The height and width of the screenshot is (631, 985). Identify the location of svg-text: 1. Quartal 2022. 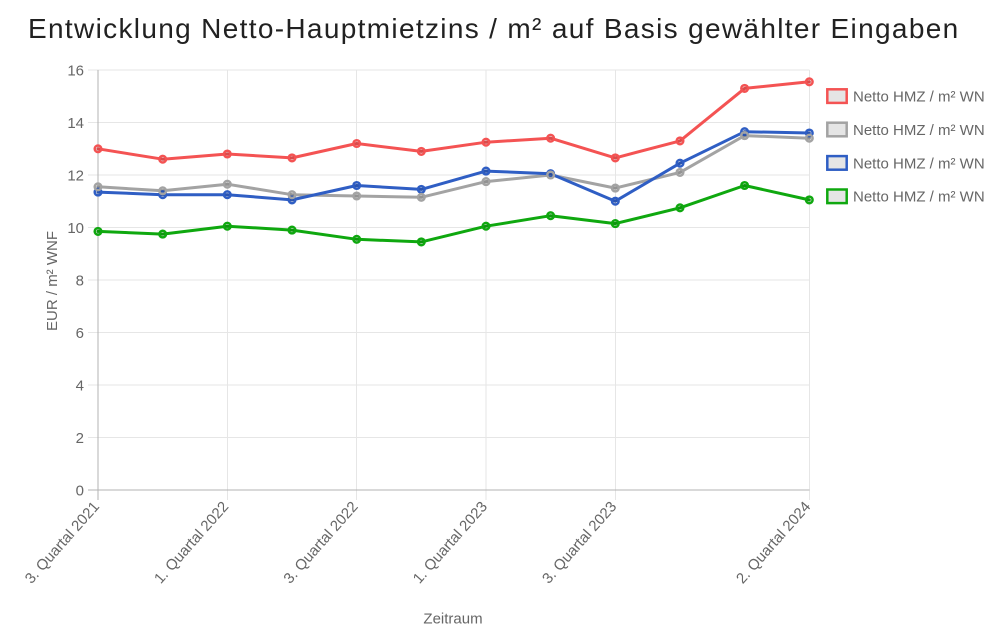
(191, 542).